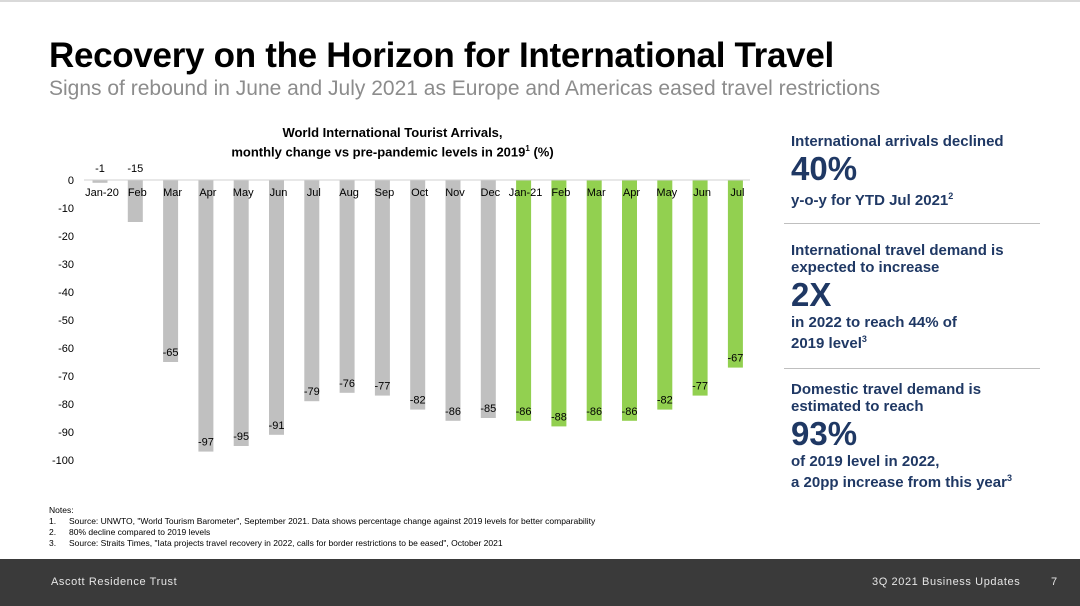 The height and width of the screenshot is (606, 1080). What do you see at coordinates (66, 209) in the screenshot?
I see `y-tick-label: -10` at bounding box center [66, 209].